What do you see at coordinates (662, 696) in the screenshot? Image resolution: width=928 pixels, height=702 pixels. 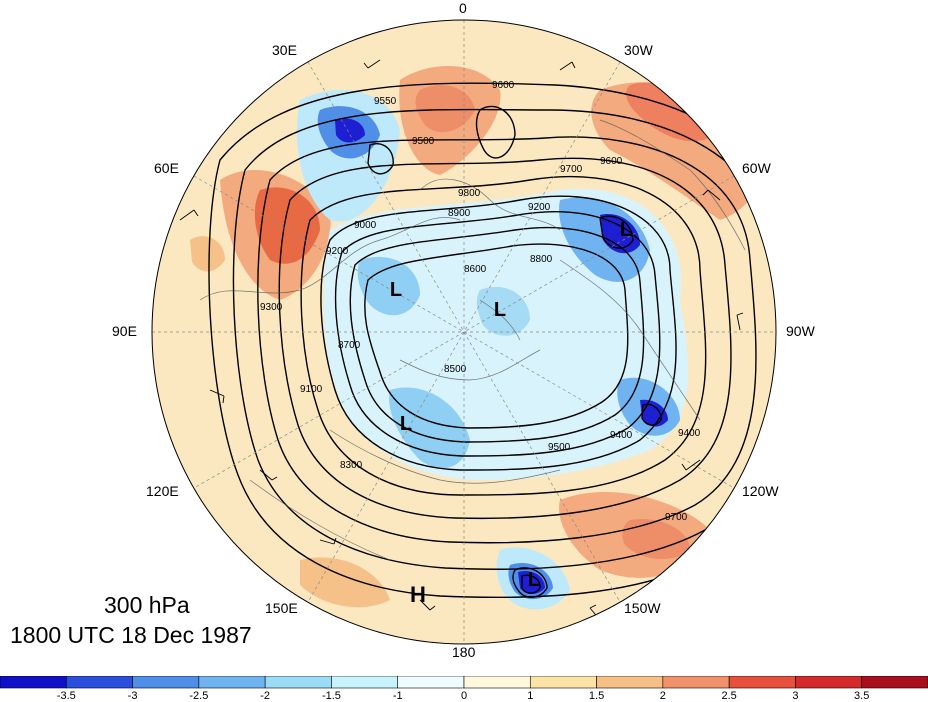 I see `colorbar-tick-label: 2` at bounding box center [662, 696].